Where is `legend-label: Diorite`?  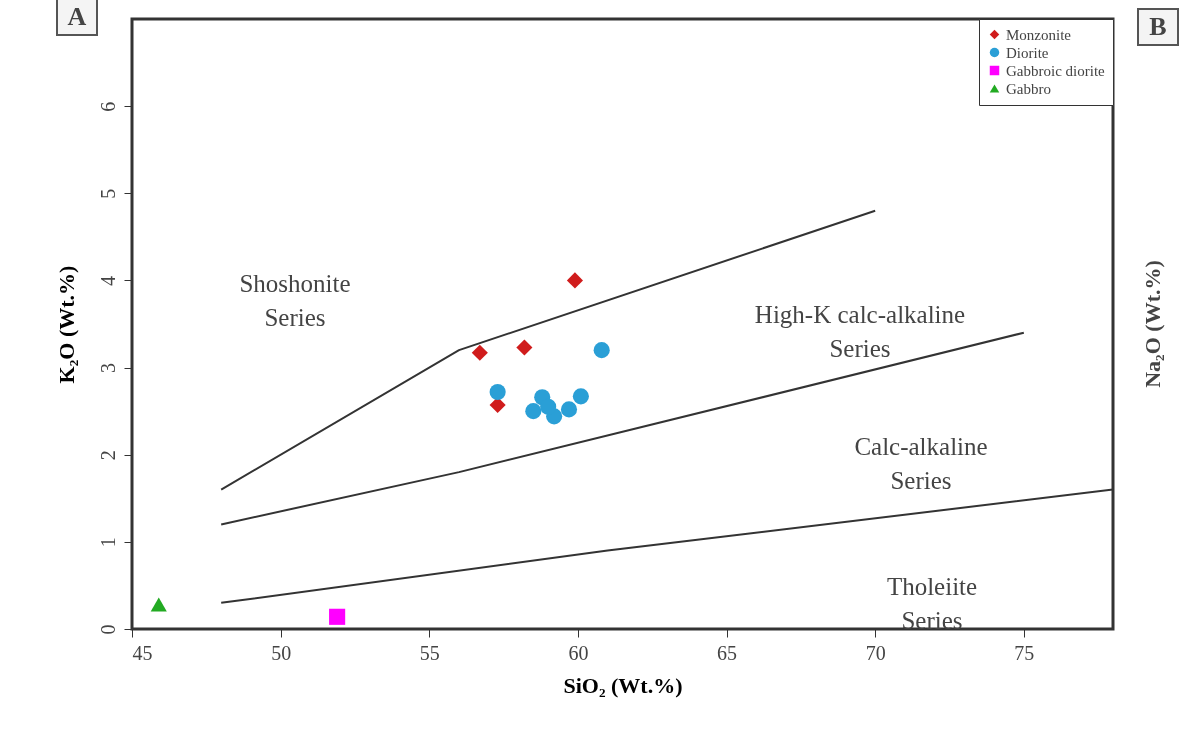 legend-label: Diorite is located at coordinates (1027, 52).